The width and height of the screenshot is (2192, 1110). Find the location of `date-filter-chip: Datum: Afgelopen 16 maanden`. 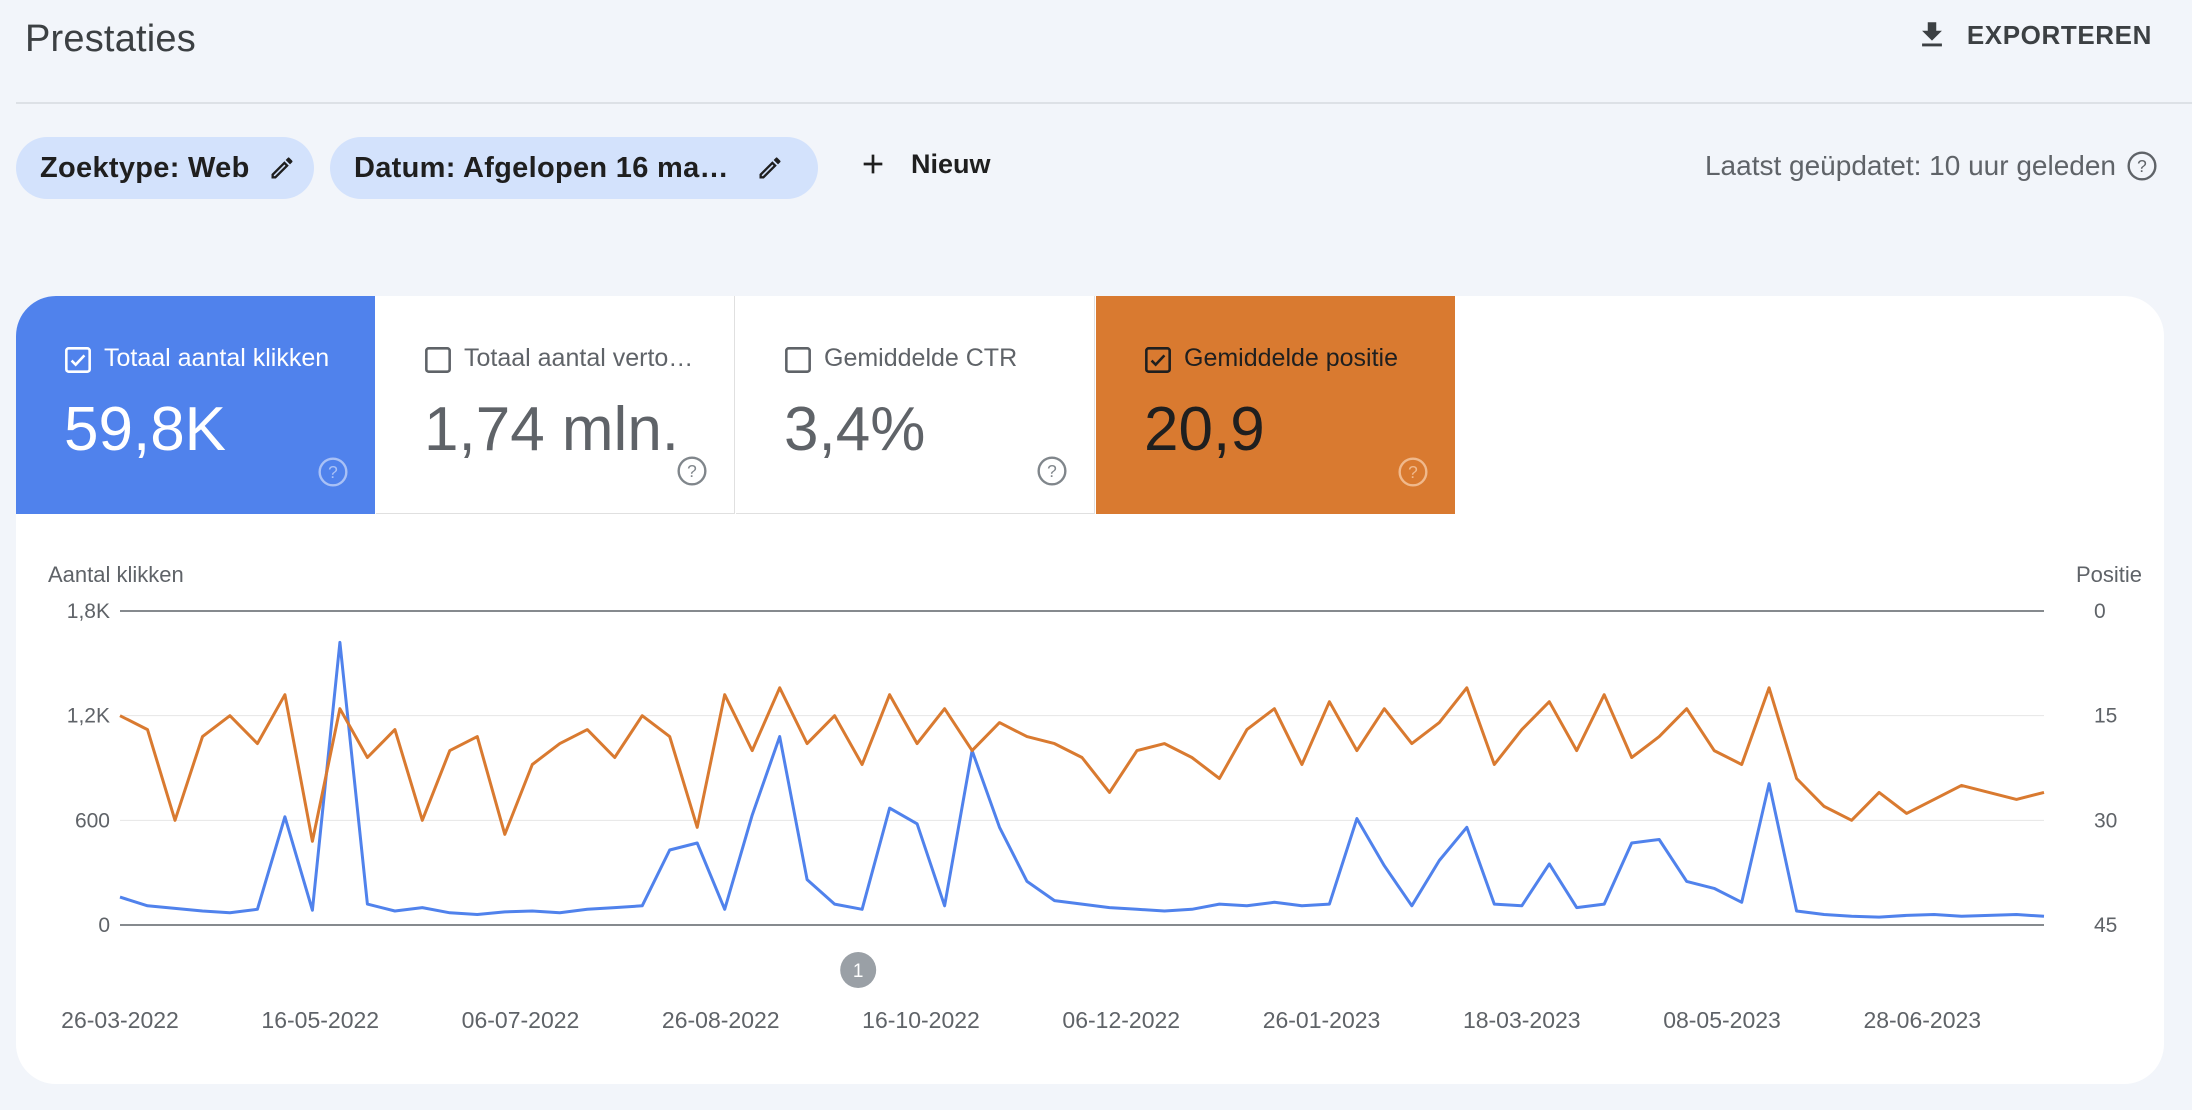

date-filter-chip: Datum: Afgelopen 16 maanden is located at coordinates (574, 168).